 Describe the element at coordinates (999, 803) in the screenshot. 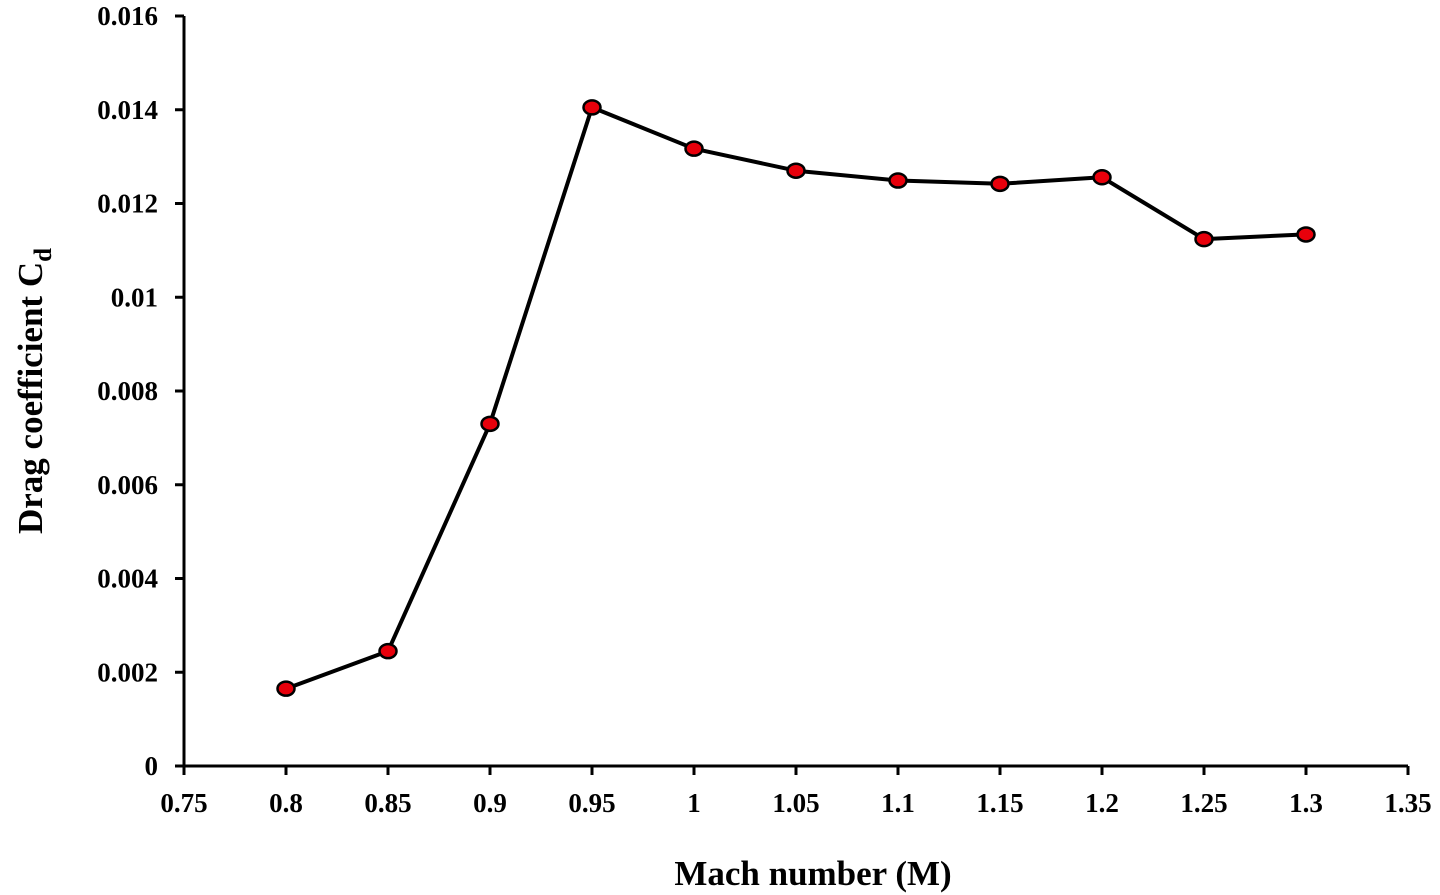

I see `x-tick-label: 1.15` at that location.